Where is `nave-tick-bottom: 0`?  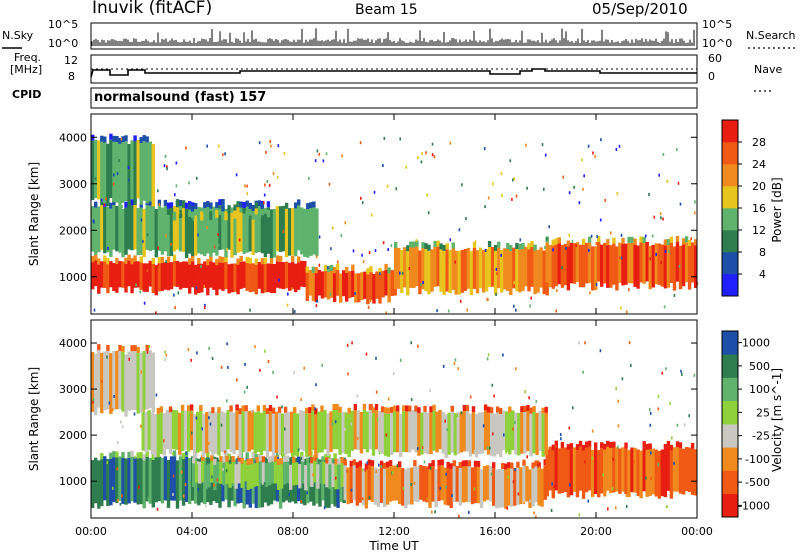 nave-tick-bottom: 0 is located at coordinates (711, 76).